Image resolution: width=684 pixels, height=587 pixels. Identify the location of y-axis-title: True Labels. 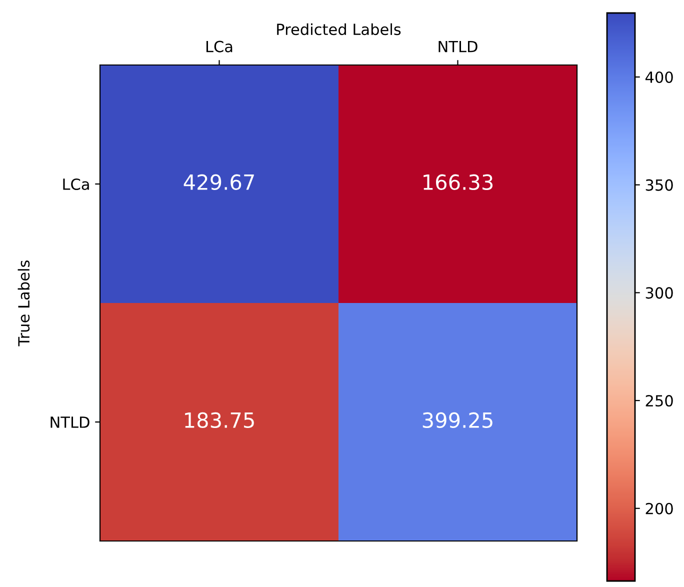
(24, 303).